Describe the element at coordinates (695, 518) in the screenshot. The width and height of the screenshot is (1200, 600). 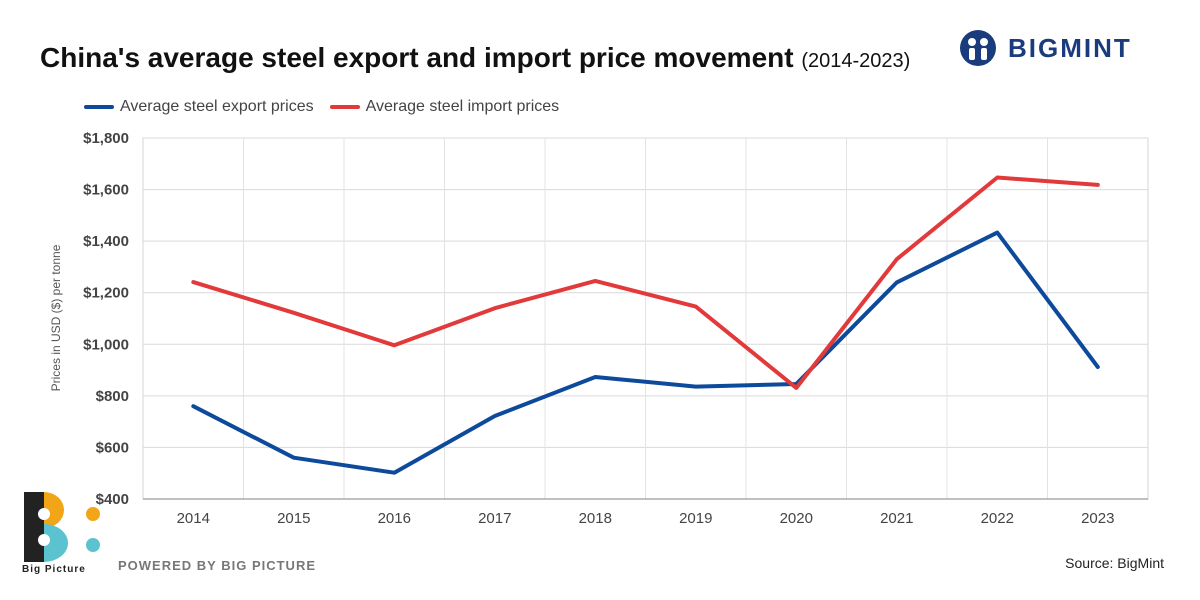
I see `x-tick-label: 2019` at that location.